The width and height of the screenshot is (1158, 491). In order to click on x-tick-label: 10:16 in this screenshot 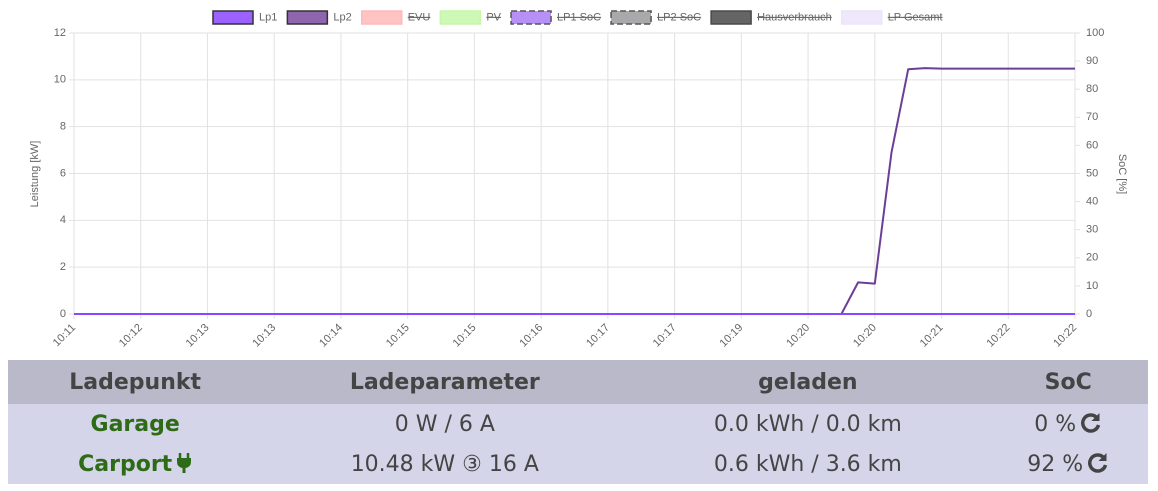, I will do `click(531, 336)`.